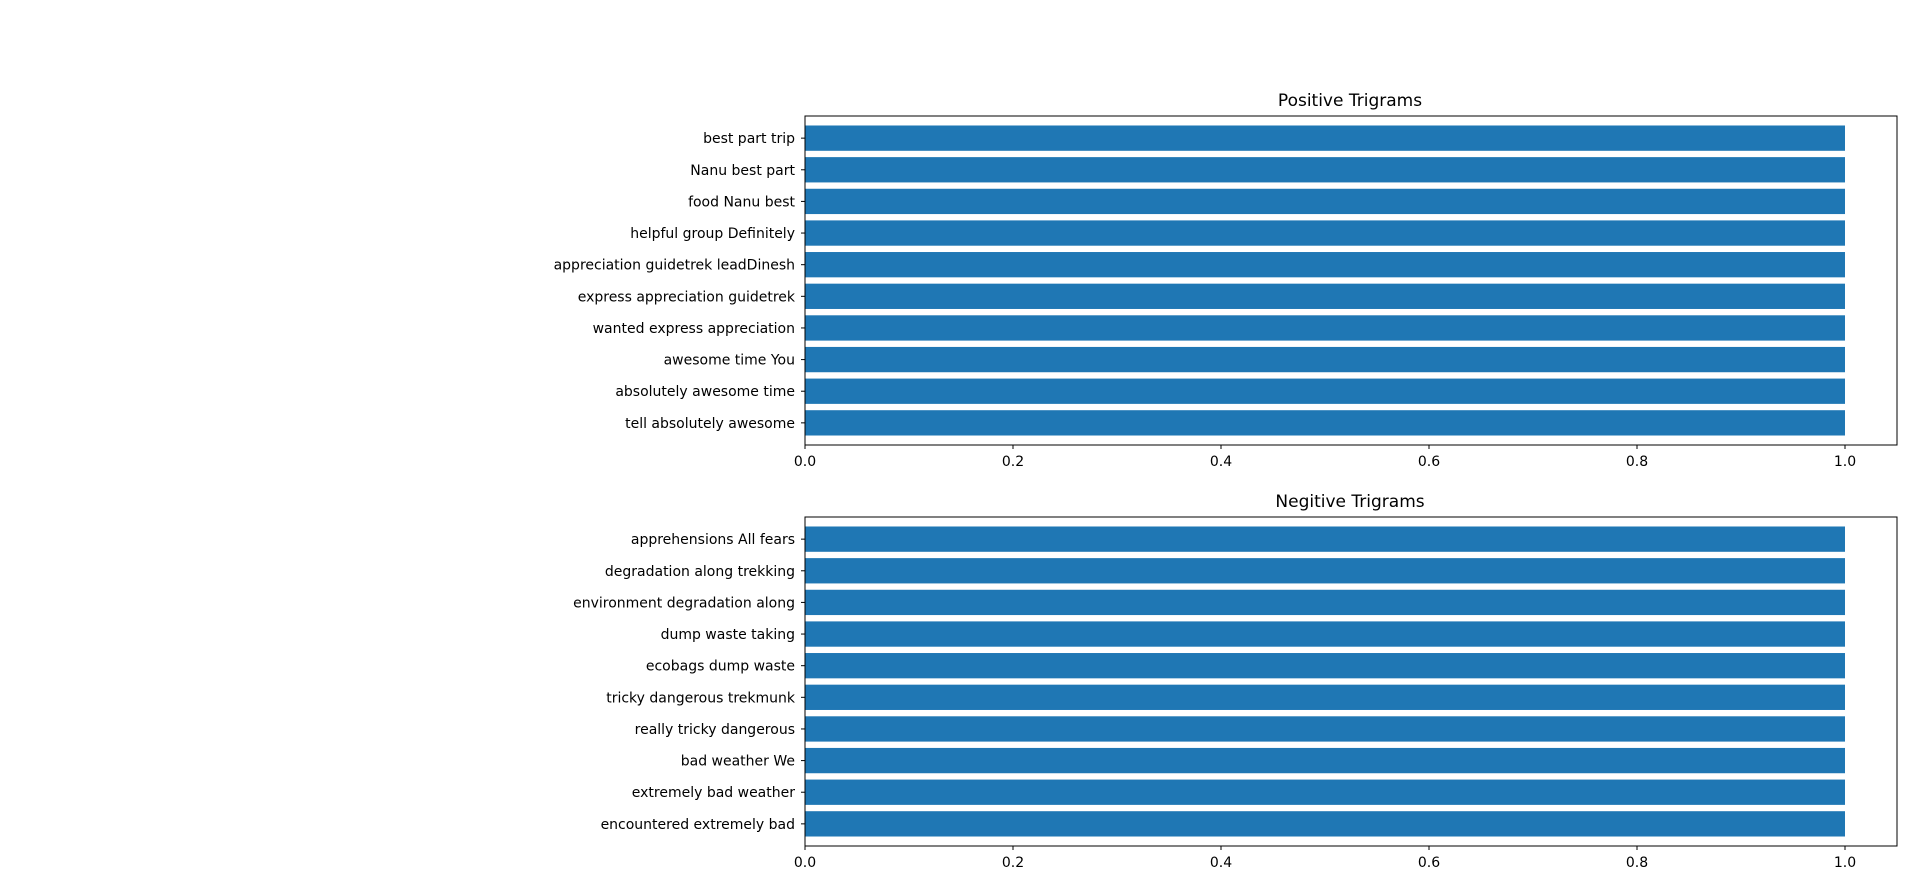 The height and width of the screenshot is (894, 1920). What do you see at coordinates (741, 202) in the screenshot?
I see `y-tick-label: food Nanu best` at bounding box center [741, 202].